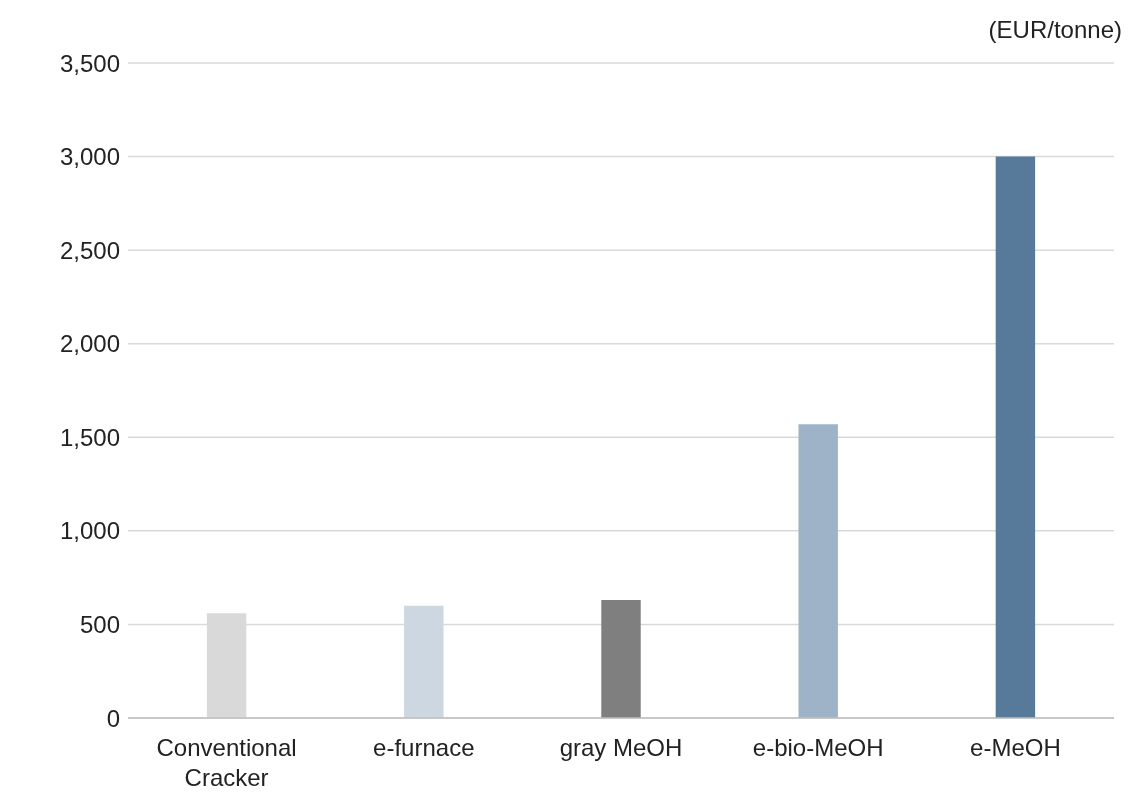  Describe the element at coordinates (89, 531) in the screenshot. I see `y-tick-label: 1,000` at that location.